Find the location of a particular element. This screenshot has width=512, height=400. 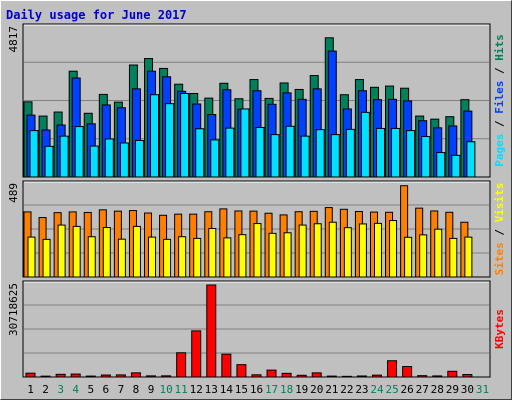

x-tick-label-day-21: 21 is located at coordinates (331, 389).